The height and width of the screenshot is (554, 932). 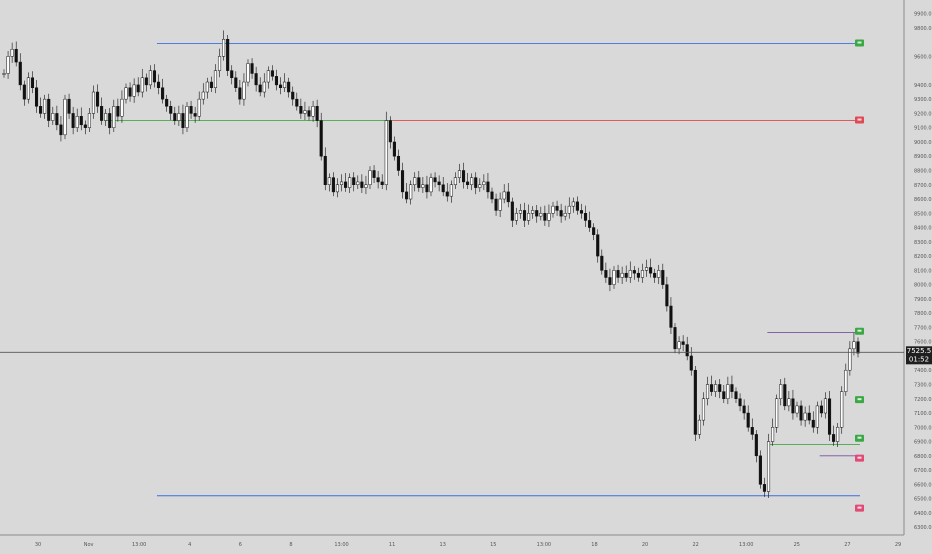 What do you see at coordinates (923, 443) in the screenshot?
I see `y-tick-label: 6900.0` at bounding box center [923, 443].